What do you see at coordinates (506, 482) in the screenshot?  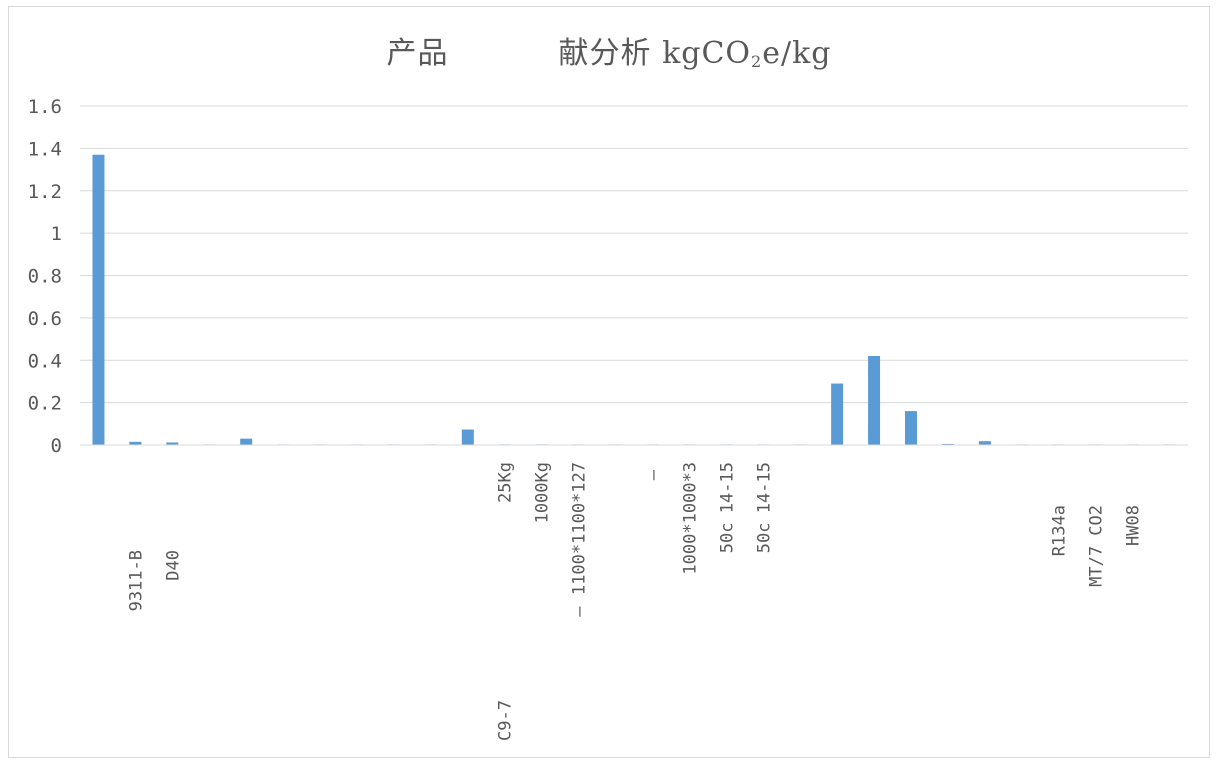 I see `x-tick-label: 25Kg` at bounding box center [506, 482].